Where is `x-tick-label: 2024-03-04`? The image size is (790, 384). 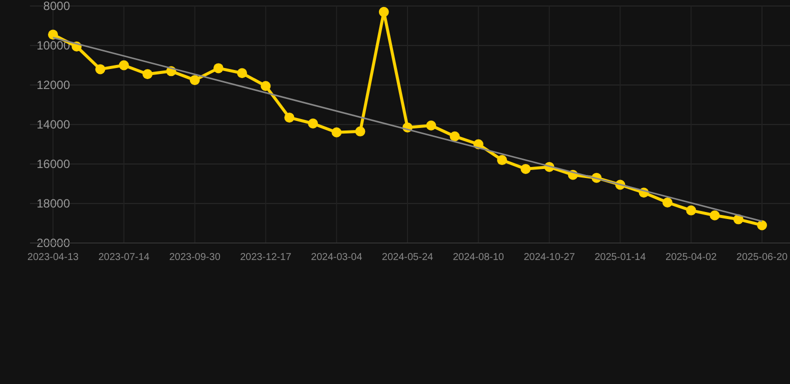 x-tick-label: 2024-03-04 is located at coordinates (337, 258).